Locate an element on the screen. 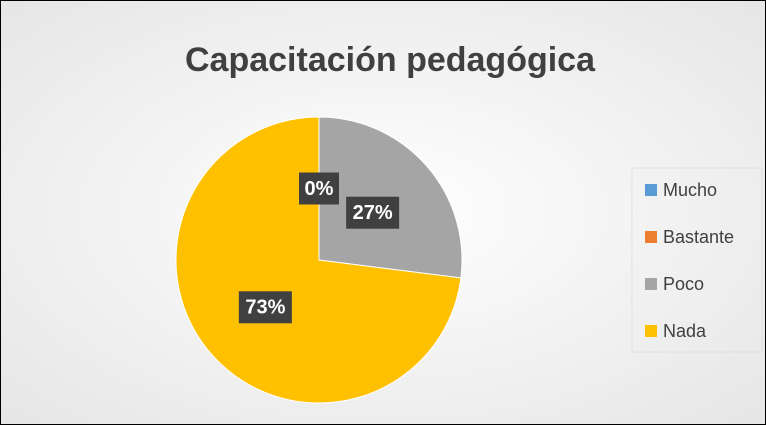  legend-label: Nada is located at coordinates (685, 331).